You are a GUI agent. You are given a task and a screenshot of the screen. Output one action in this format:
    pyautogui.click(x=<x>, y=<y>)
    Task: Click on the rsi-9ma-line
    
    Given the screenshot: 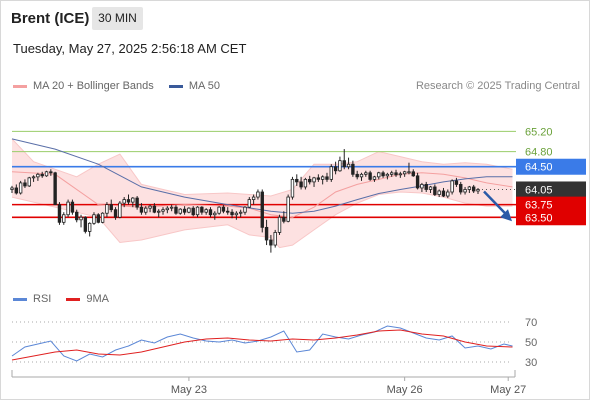 What is the action you would take?
    pyautogui.click(x=262, y=345)
    